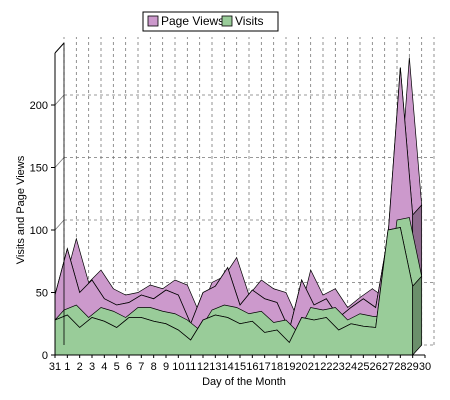 Image resolution: width=450 pixels, height=400 pixels. I want to click on x-tick-label: 31, so click(55, 367).